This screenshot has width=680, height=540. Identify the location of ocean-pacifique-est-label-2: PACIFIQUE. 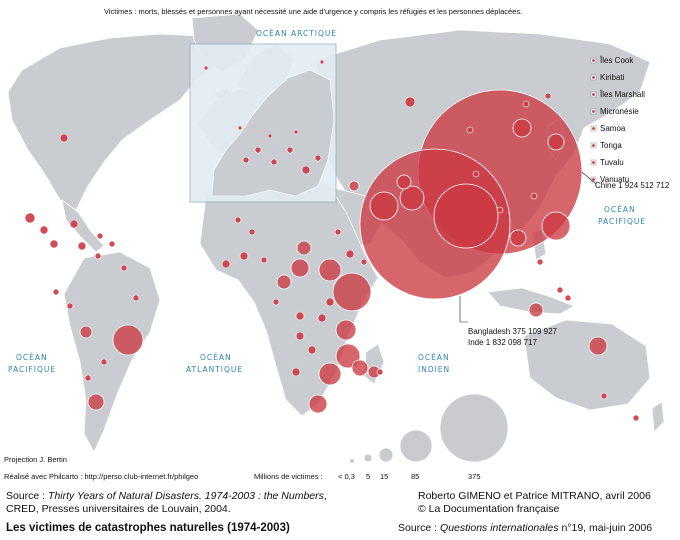
(622, 221).